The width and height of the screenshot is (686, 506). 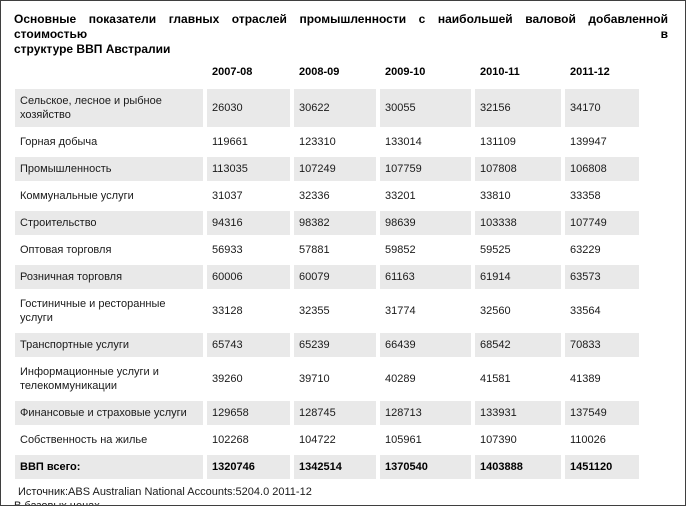 What do you see at coordinates (425, 169) in the screenshot?
I see `value-cell: 107759` at bounding box center [425, 169].